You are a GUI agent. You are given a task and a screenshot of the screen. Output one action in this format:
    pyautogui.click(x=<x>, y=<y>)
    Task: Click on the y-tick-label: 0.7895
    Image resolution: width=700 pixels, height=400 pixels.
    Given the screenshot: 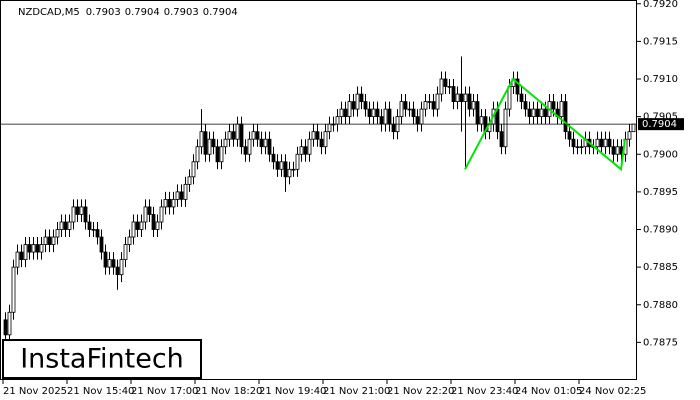 What is the action you would take?
    pyautogui.click(x=660, y=192)
    